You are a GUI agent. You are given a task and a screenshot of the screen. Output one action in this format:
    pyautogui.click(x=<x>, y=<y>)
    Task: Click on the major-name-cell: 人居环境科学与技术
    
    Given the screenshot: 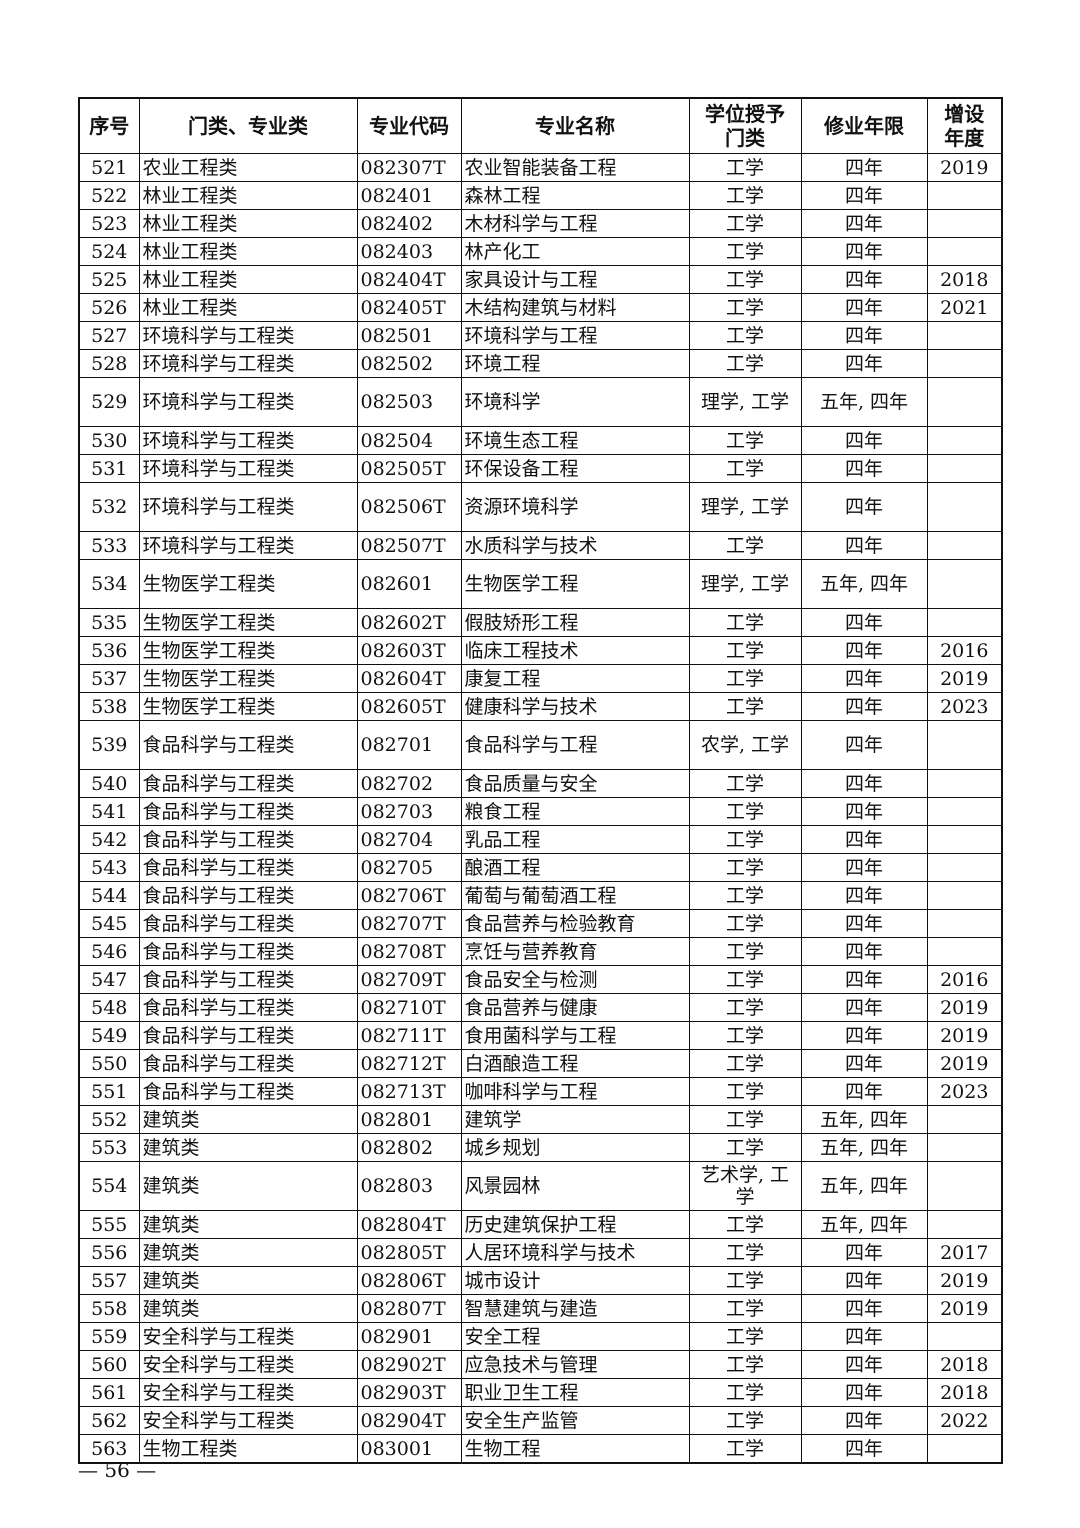 What is the action you would take?
    pyautogui.click(x=575, y=1252)
    